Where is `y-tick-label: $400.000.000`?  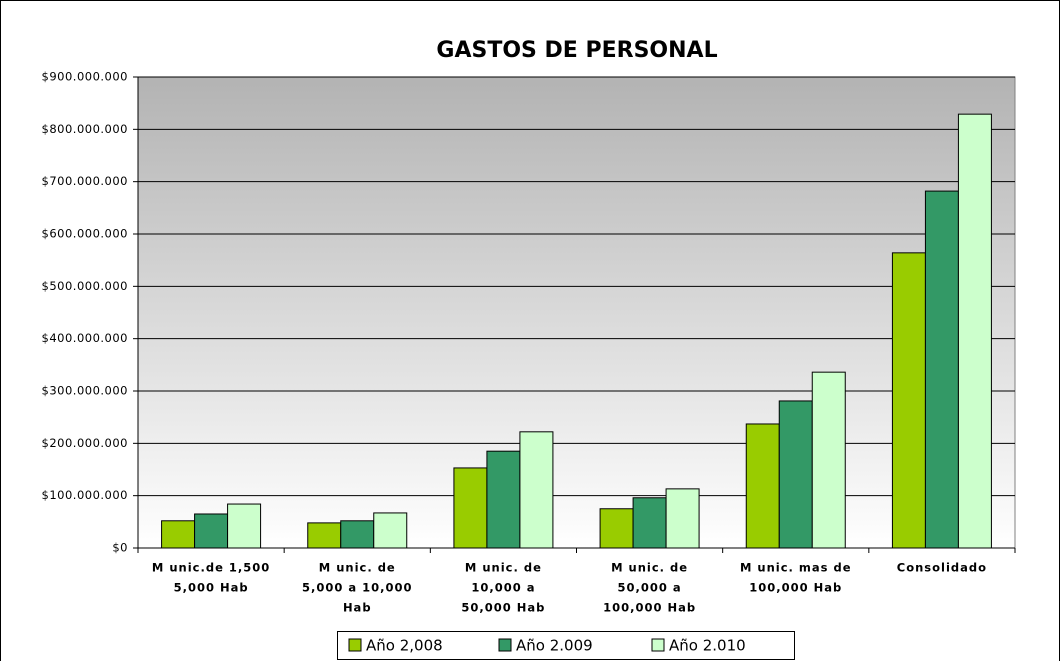
y-tick-label: $400.000.000 is located at coordinates (85, 338).